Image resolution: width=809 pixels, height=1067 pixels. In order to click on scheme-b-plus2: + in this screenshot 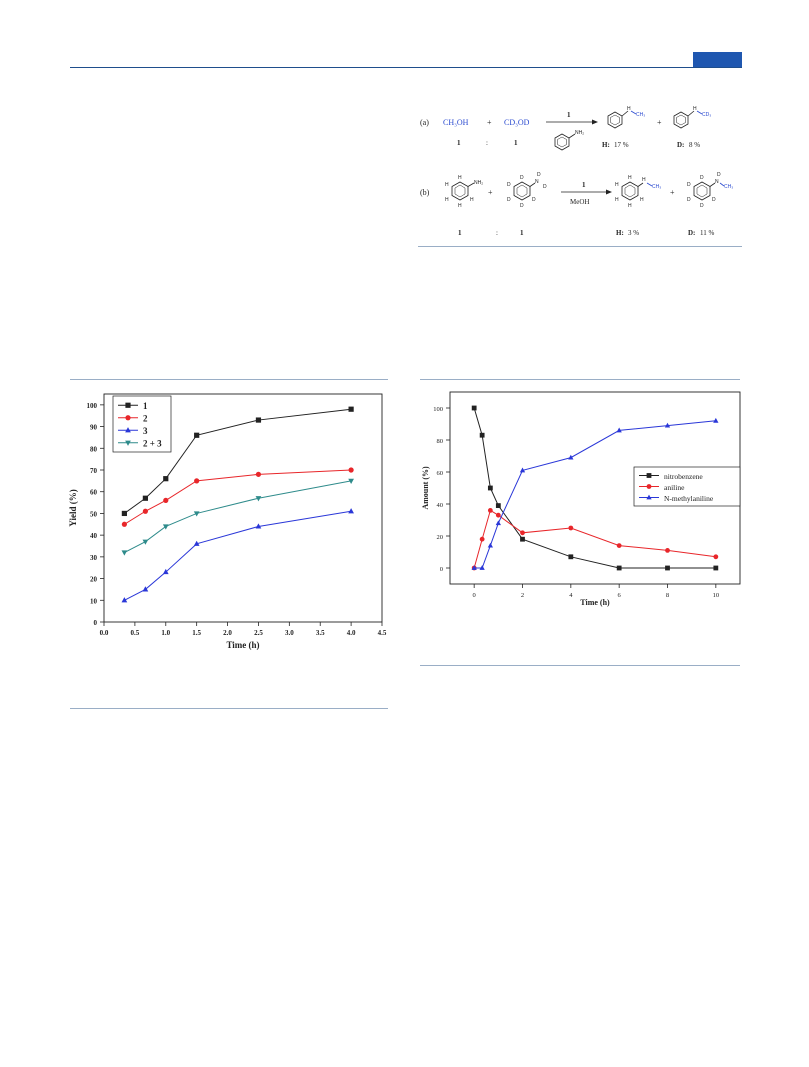, I will do `click(672, 192)`.